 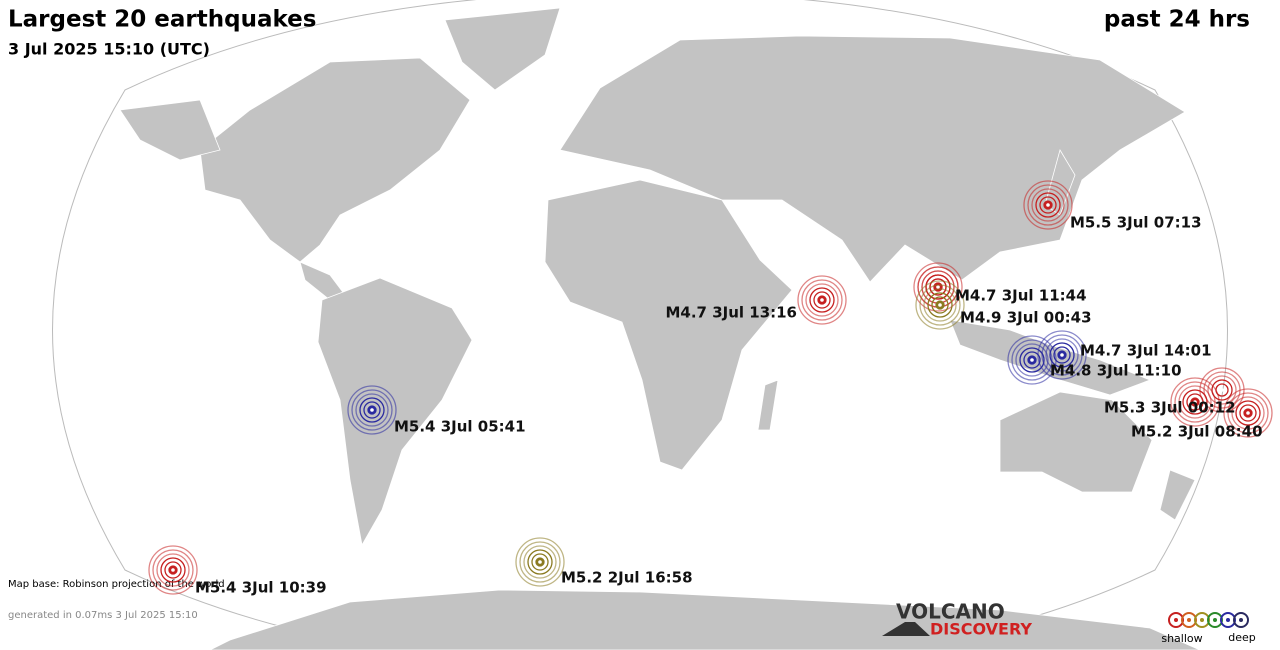 What do you see at coordinates (1181, 638) in the screenshot?
I see `legend-shallow: shallow` at bounding box center [1181, 638].